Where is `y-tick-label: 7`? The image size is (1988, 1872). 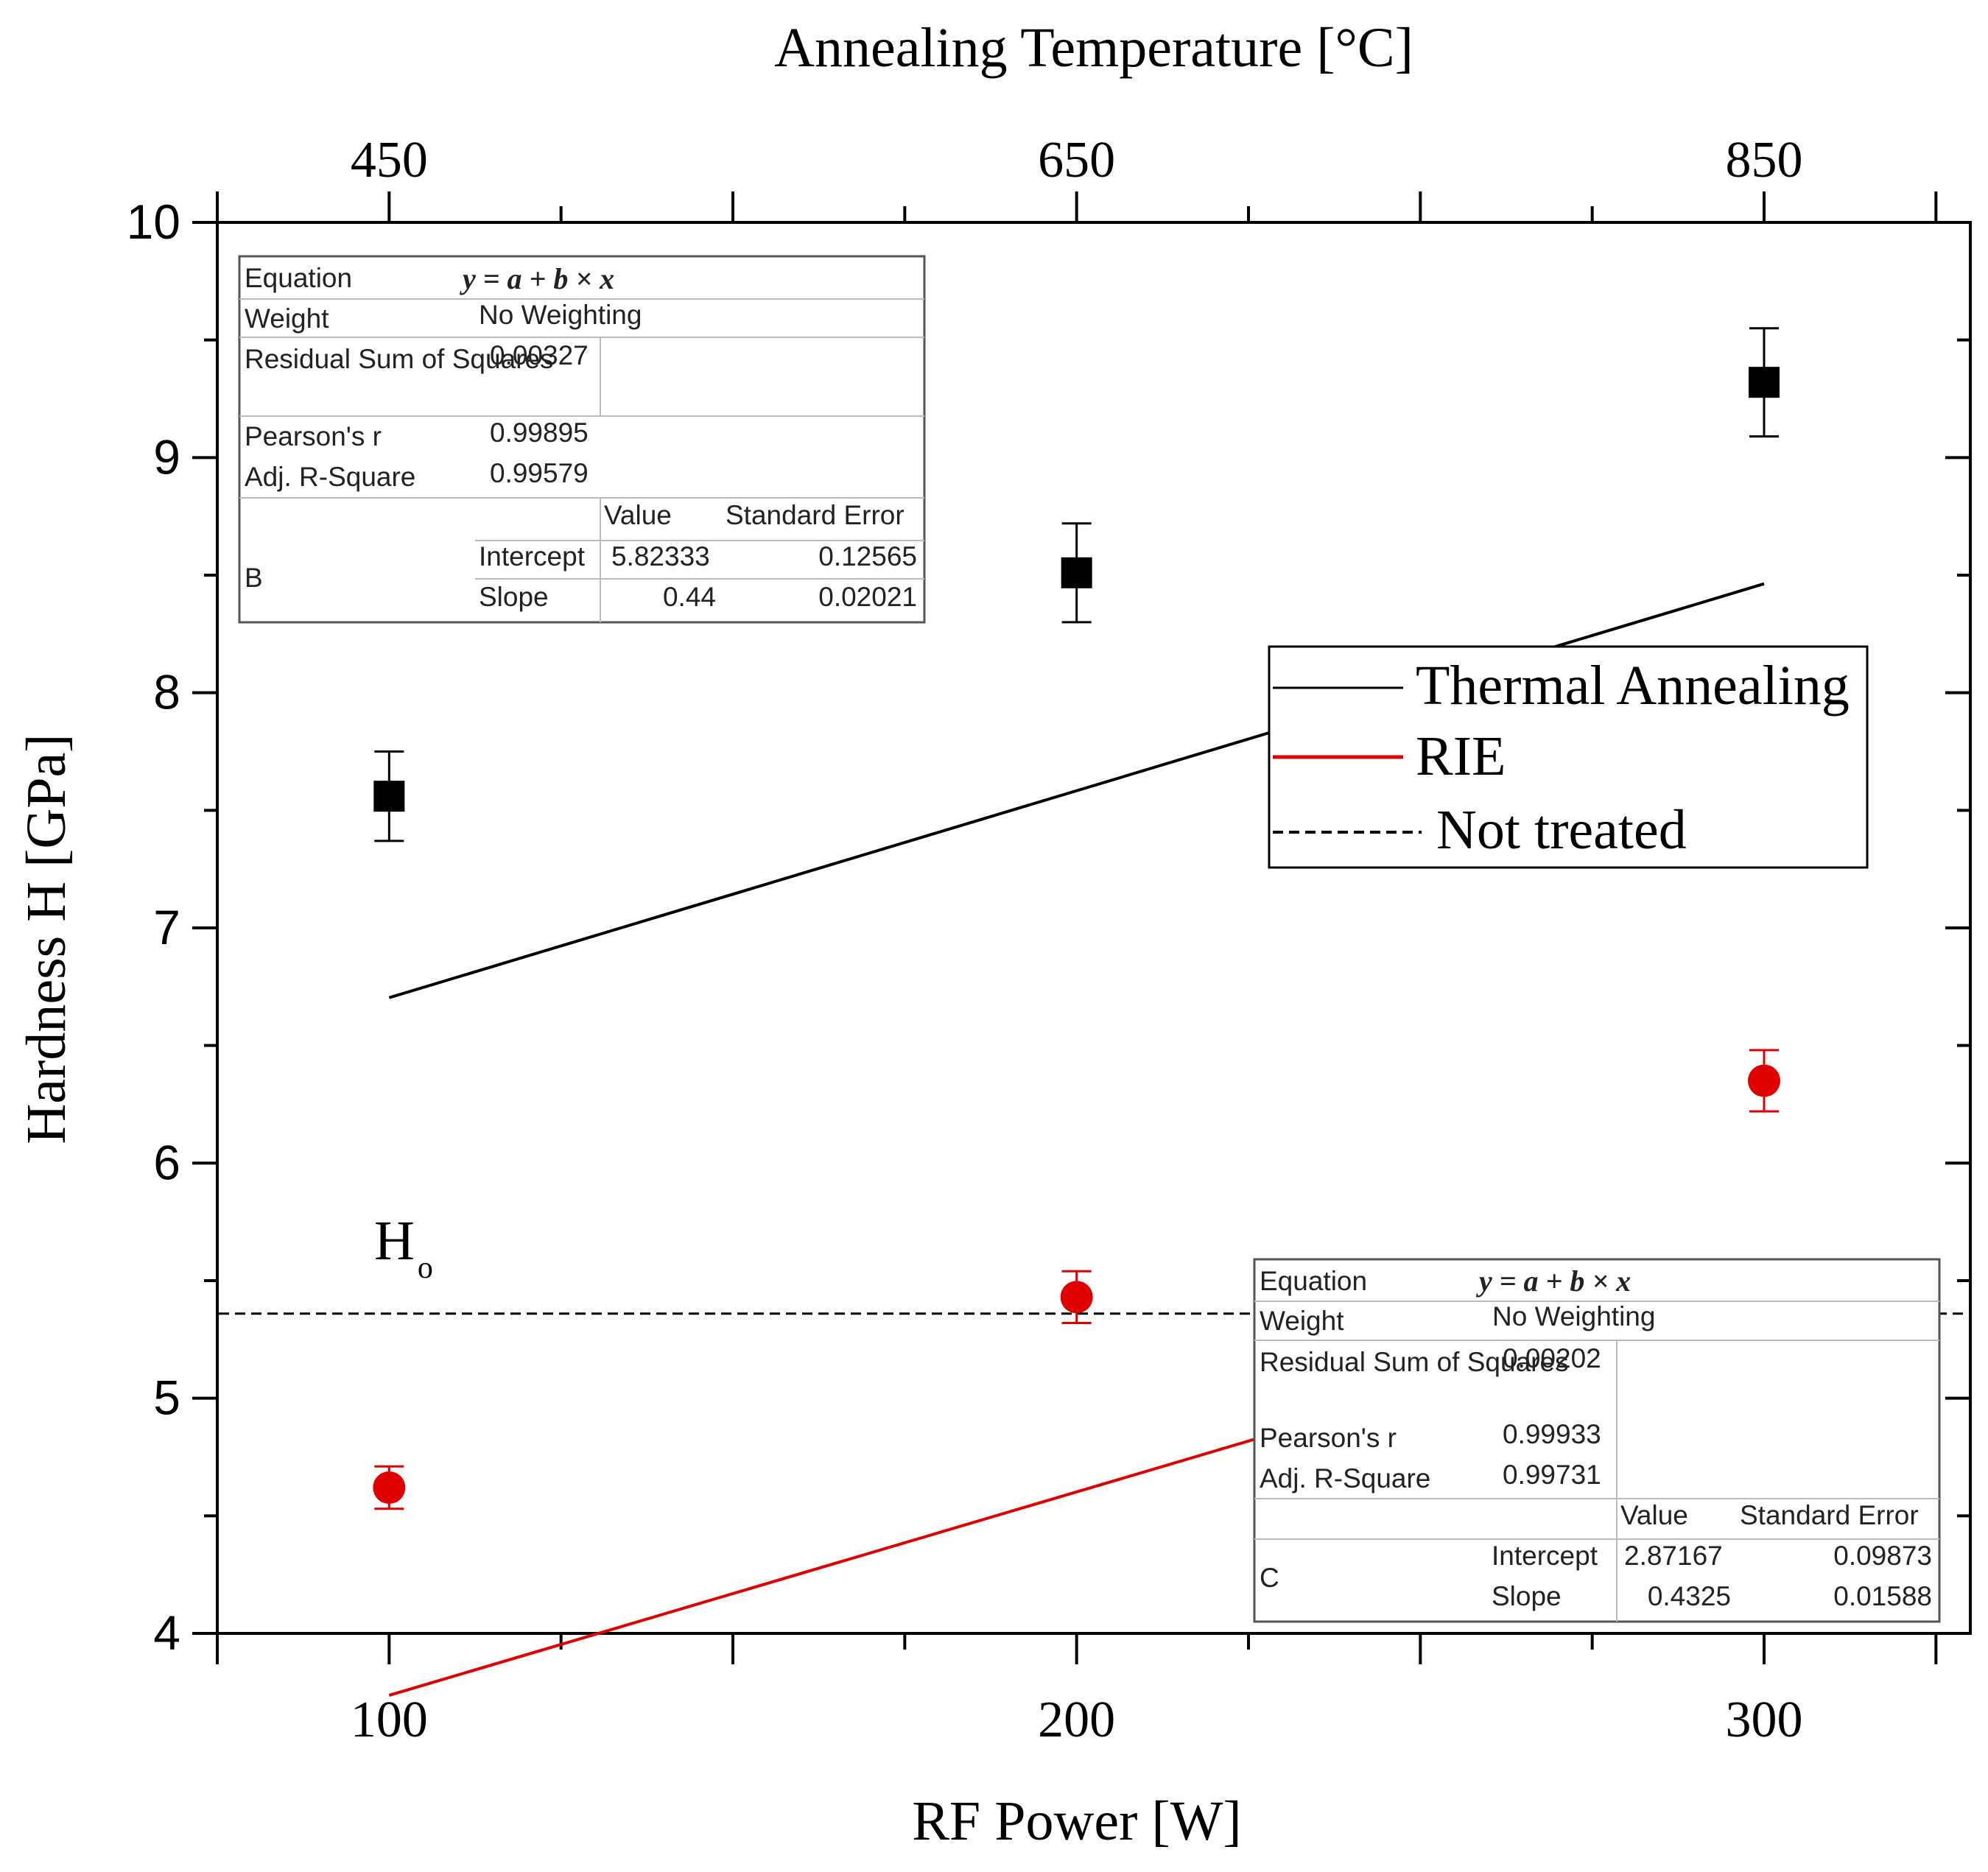 y-tick-label: 7 is located at coordinates (166, 927).